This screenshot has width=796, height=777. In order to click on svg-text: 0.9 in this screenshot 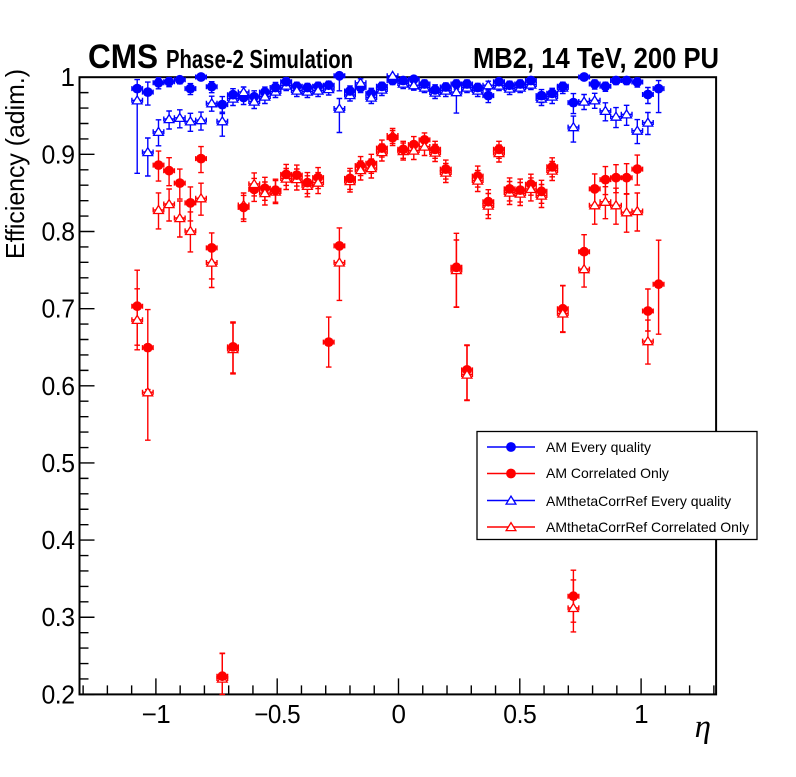, I will do `click(58, 154)`.